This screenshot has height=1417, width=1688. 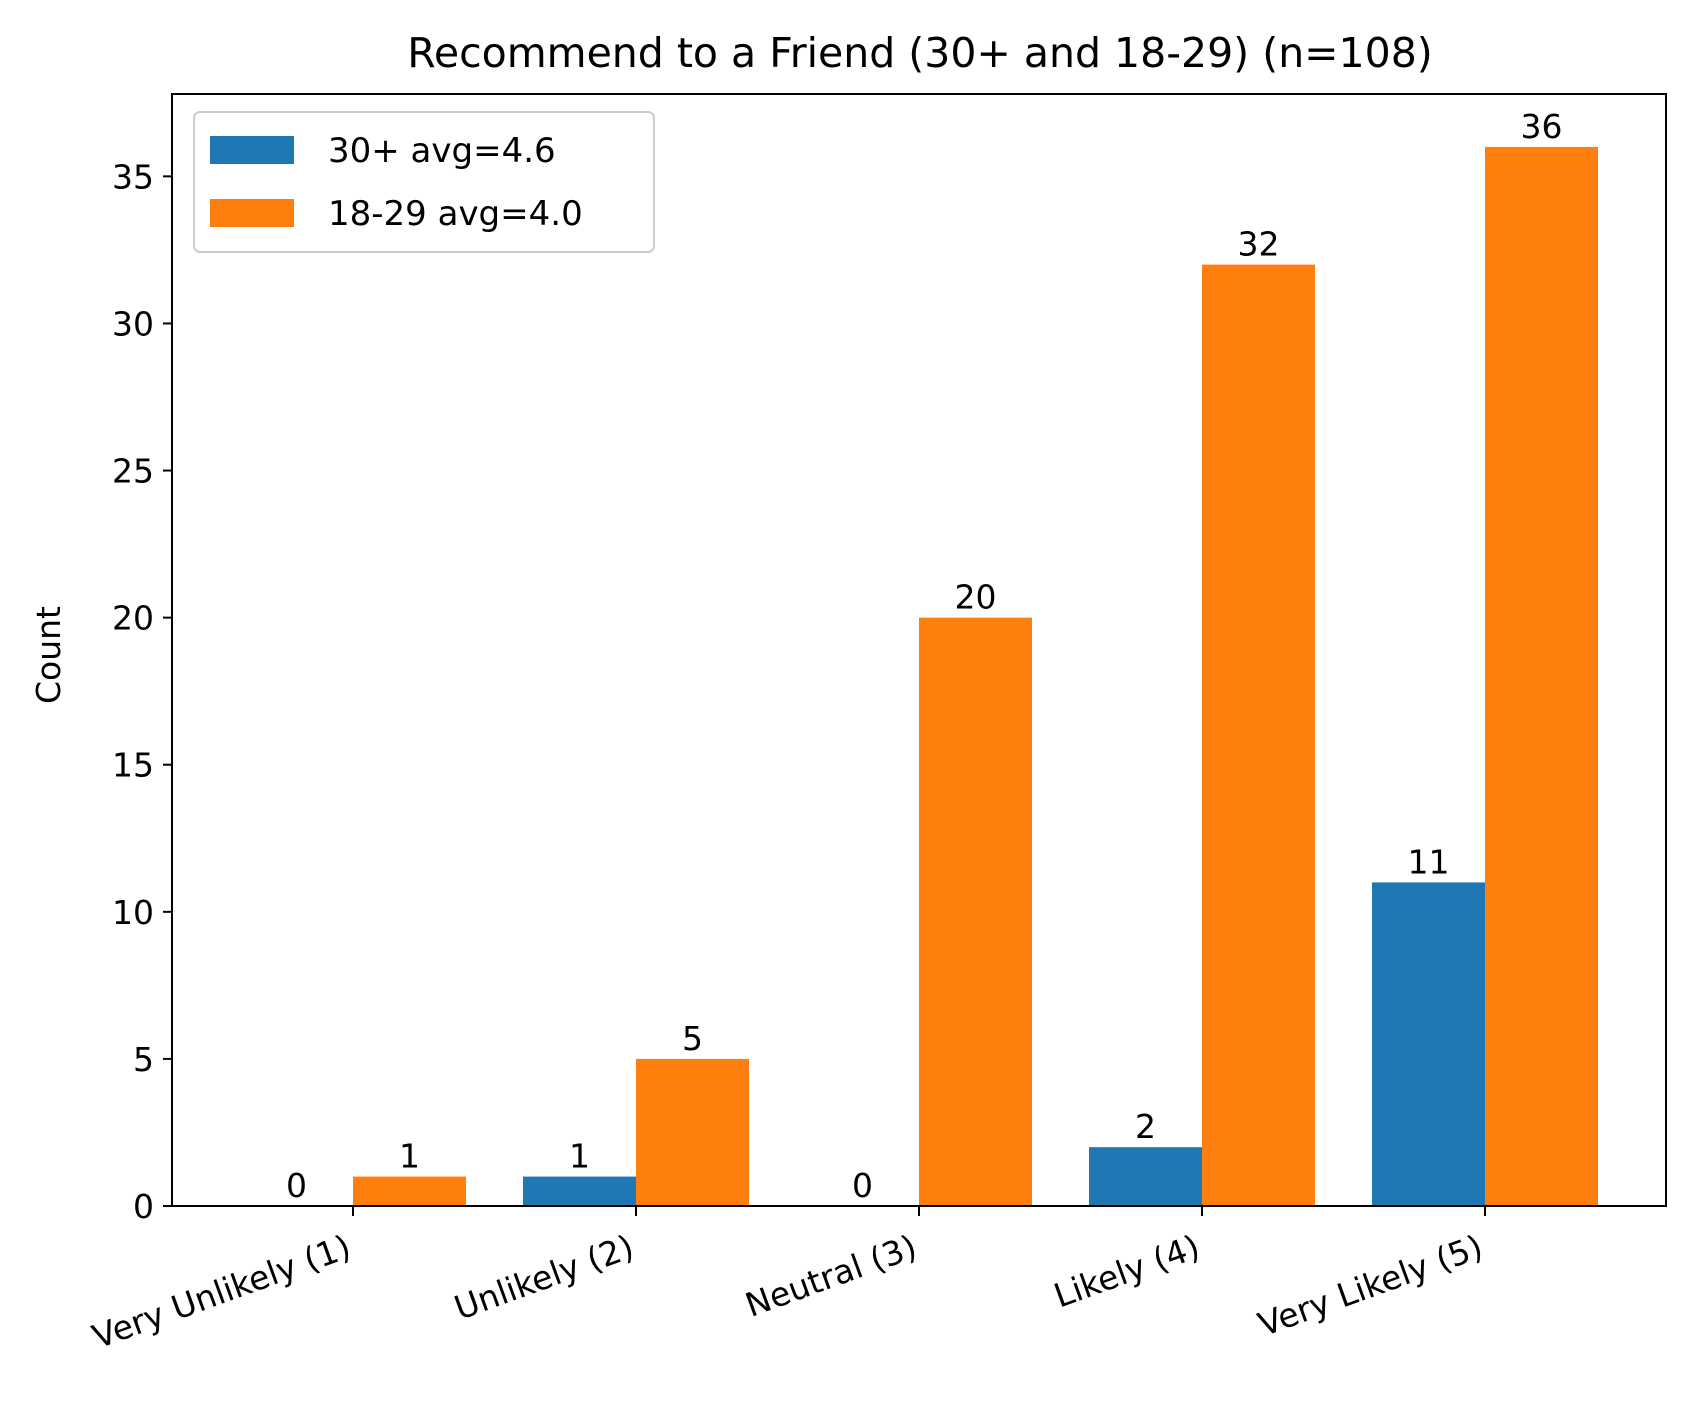 What do you see at coordinates (692, 1038) in the screenshot?
I see `data-label: 5` at bounding box center [692, 1038].